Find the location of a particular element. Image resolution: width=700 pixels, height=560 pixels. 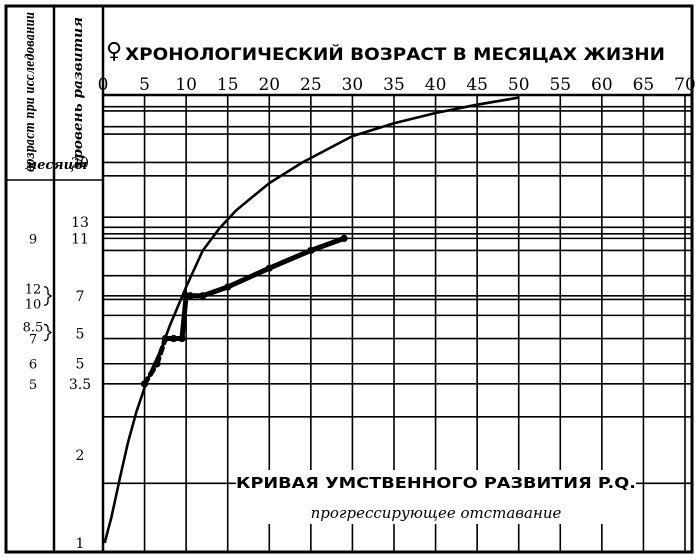

x-tick-label: 55 is located at coordinates (560, 85).